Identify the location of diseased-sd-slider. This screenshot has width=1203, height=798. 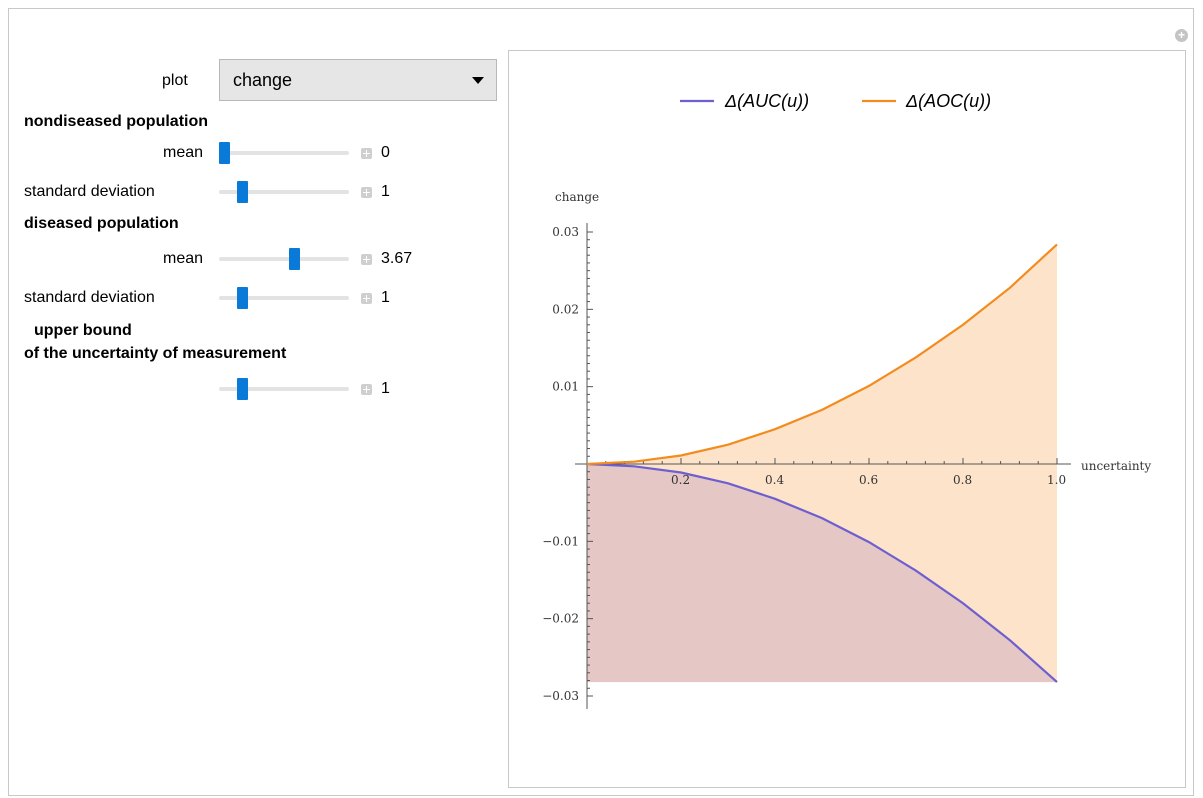
(284, 298).